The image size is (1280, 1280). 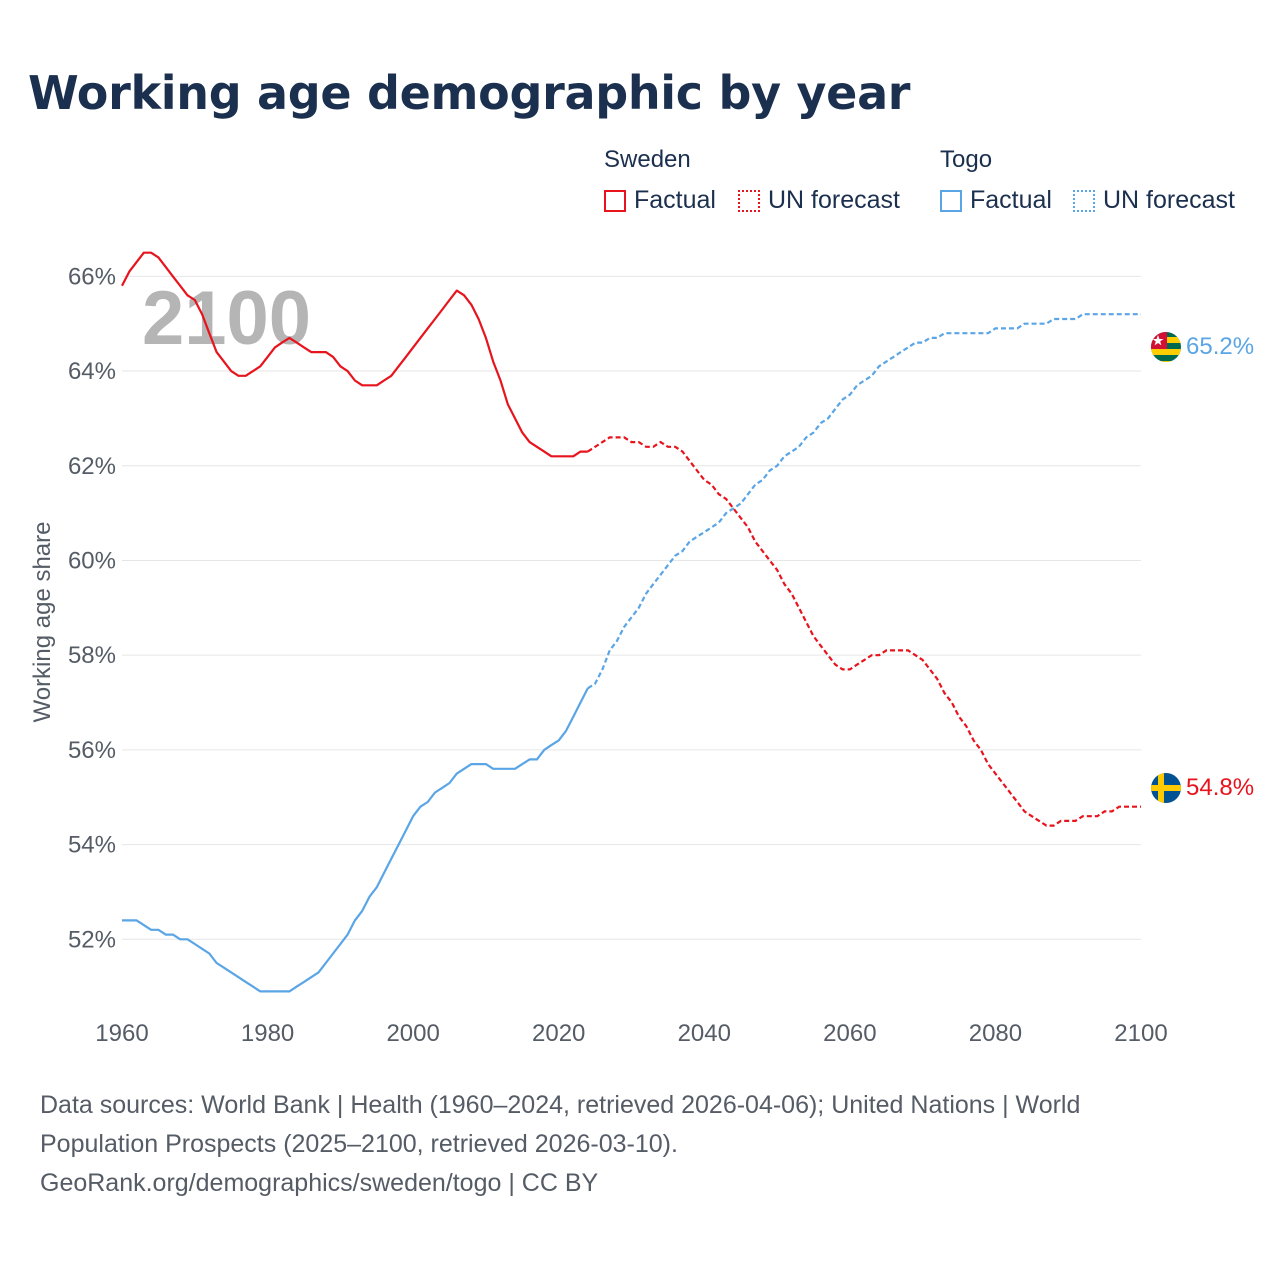 I want to click on year-overlay: 2100, so click(x=226, y=318).